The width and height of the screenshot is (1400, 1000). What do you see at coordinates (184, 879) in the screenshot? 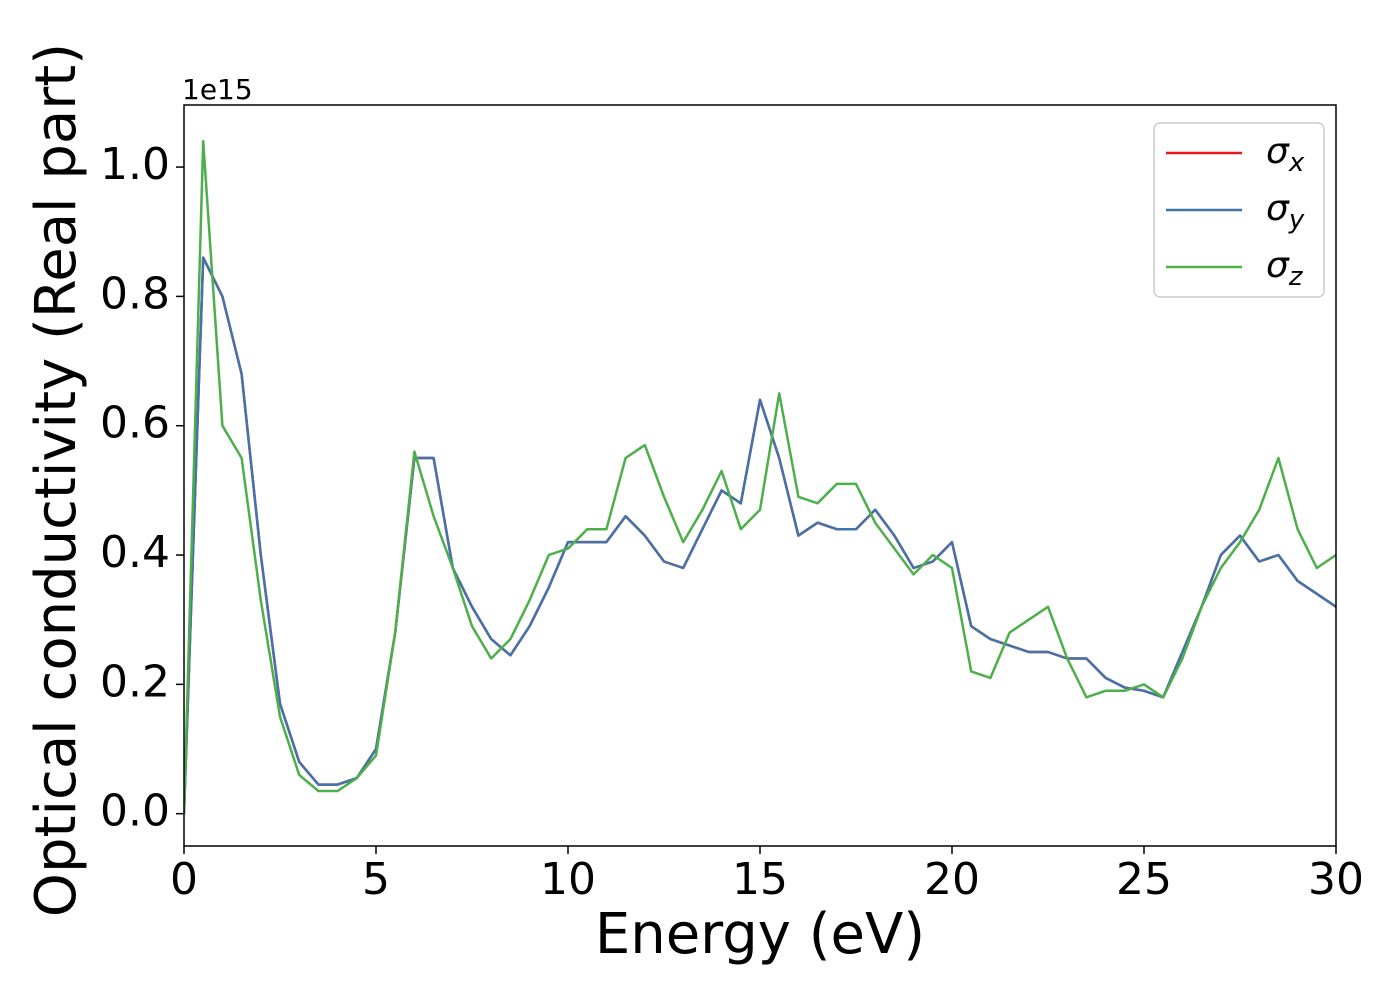
I see `x-tick-label: 0` at bounding box center [184, 879].